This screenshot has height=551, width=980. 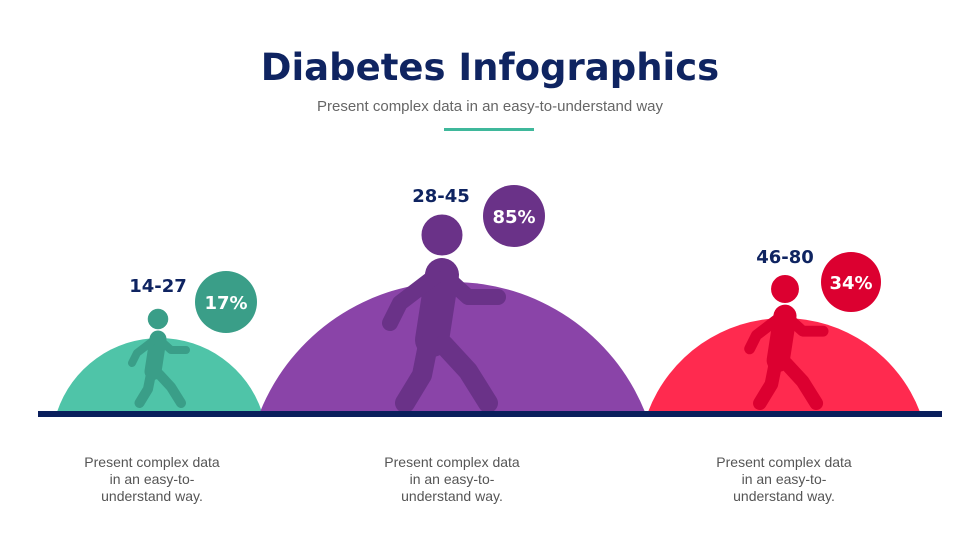 What do you see at coordinates (441, 196) in the screenshot?
I see `age-range-label: 28-45` at bounding box center [441, 196].